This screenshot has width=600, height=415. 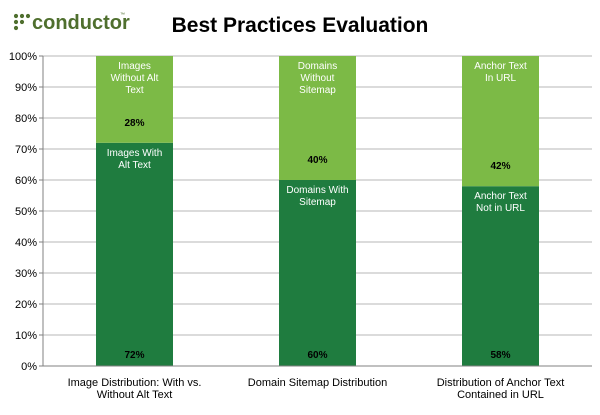 What do you see at coordinates (29, 367) in the screenshot?
I see `y-axis-tick-label: 0%` at bounding box center [29, 367].